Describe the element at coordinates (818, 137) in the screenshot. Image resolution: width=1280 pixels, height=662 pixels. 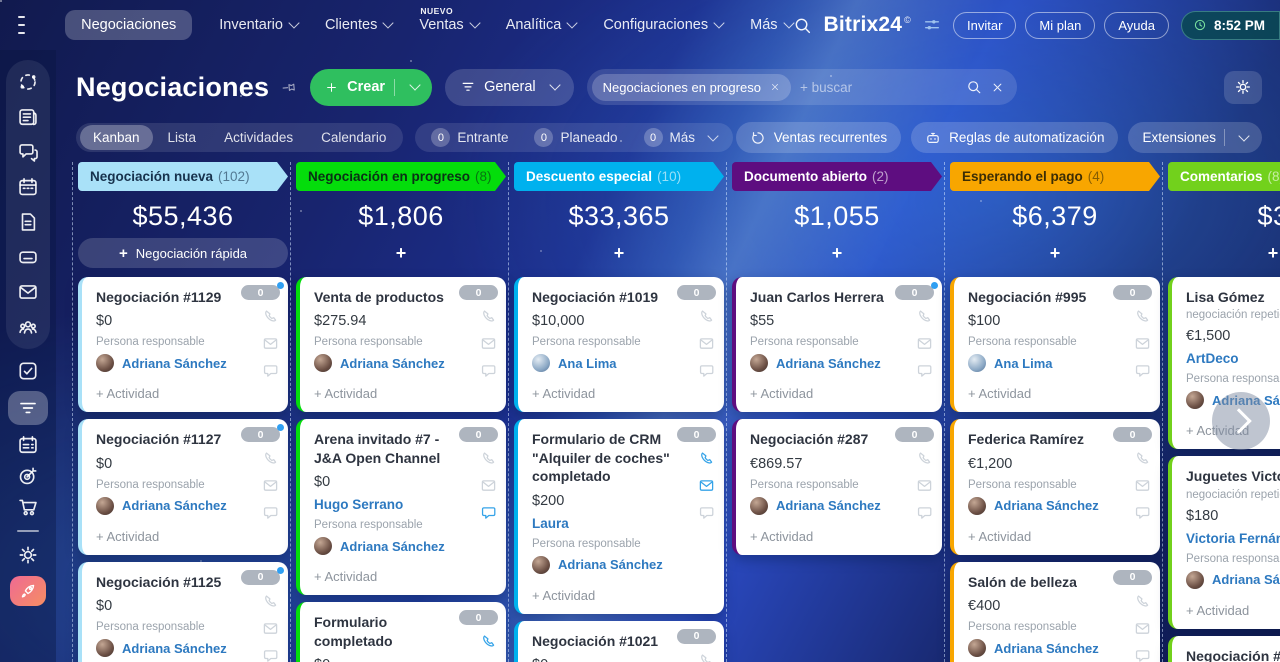
I see `toolbar-button-ventas-recurrentes: Ventas recurrentes` at that location.